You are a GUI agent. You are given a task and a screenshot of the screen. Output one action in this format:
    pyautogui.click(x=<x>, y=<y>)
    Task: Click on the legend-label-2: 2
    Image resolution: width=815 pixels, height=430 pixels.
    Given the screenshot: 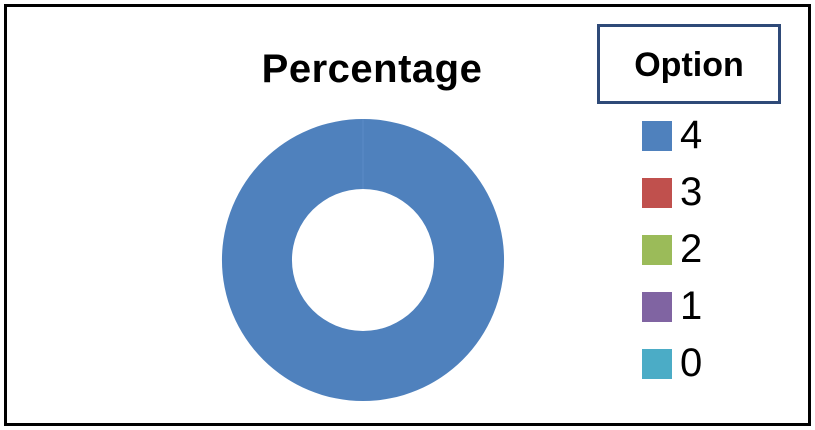 What is the action you would take?
    pyautogui.click(x=691, y=249)
    